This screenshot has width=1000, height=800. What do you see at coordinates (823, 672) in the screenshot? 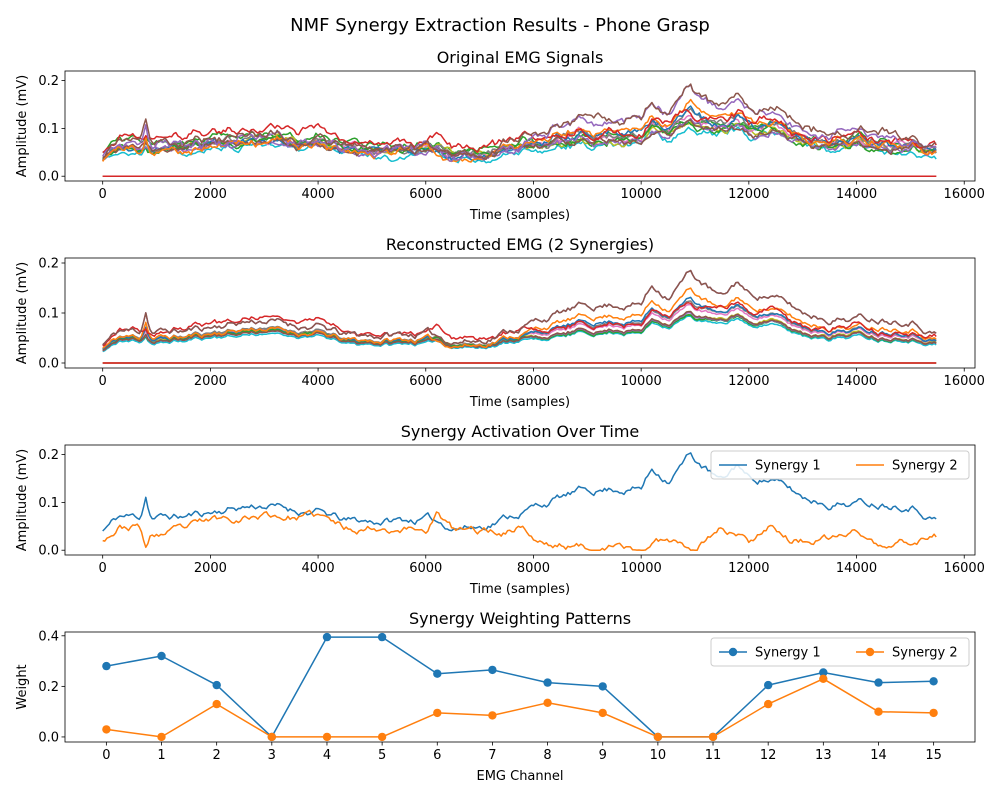
I see `point-synergy-1-ch13` at bounding box center [823, 672].